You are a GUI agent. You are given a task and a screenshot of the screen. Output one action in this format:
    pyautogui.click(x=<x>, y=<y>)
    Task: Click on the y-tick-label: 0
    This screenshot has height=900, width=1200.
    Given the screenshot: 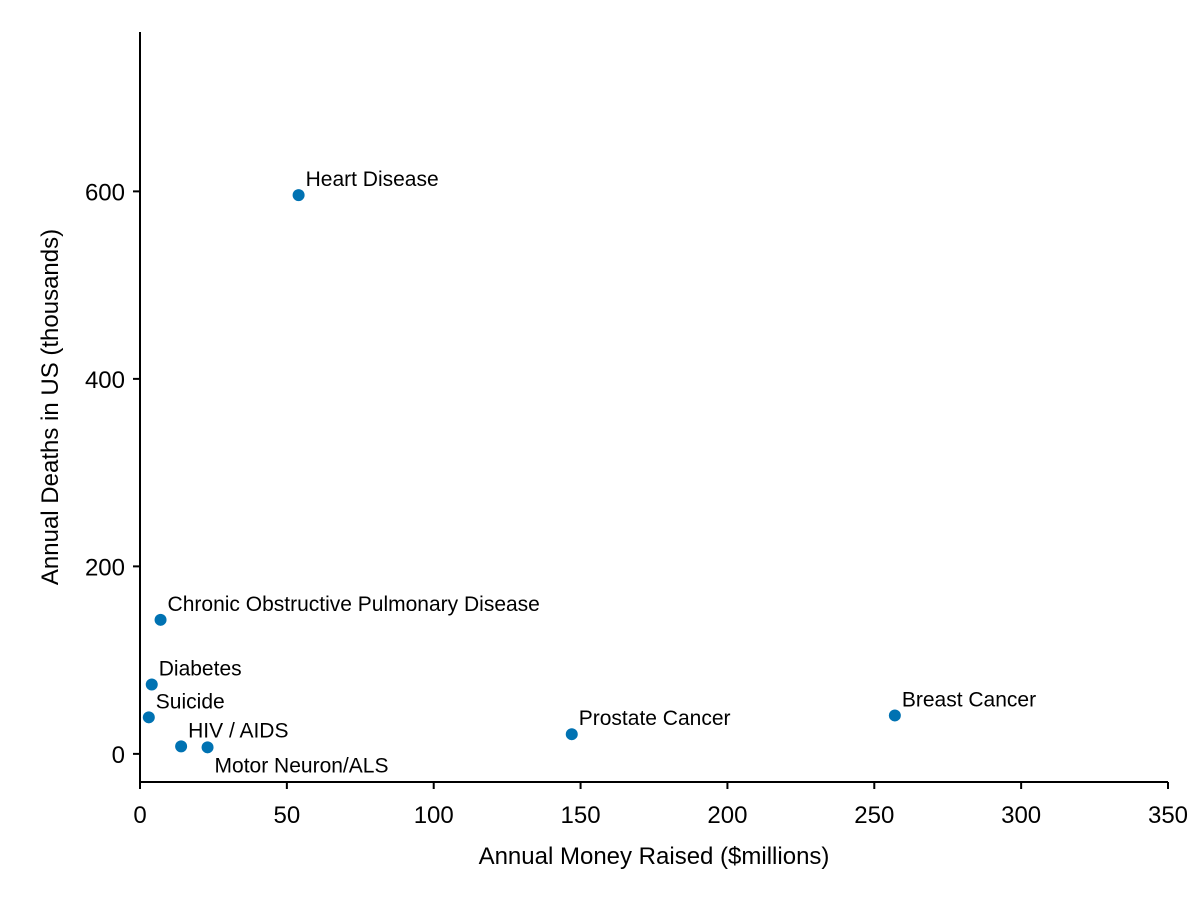 What is the action you would take?
    pyautogui.click(x=118, y=755)
    